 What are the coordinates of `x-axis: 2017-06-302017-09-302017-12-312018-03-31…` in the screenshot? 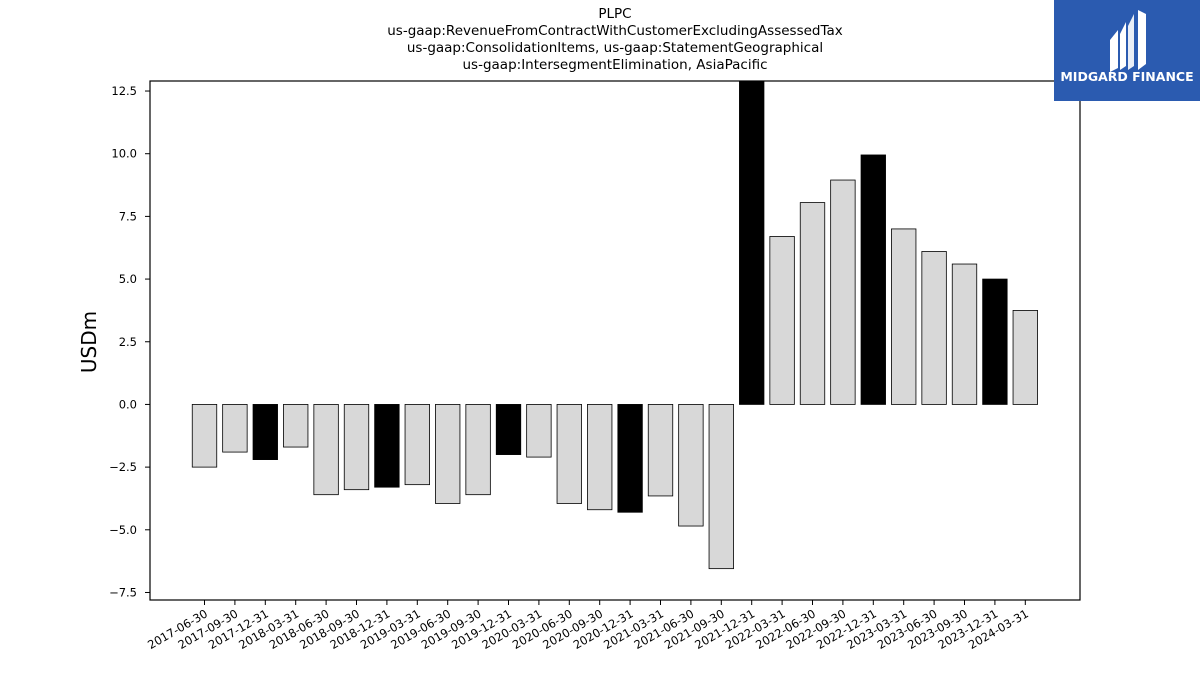 It's located at (588, 626).